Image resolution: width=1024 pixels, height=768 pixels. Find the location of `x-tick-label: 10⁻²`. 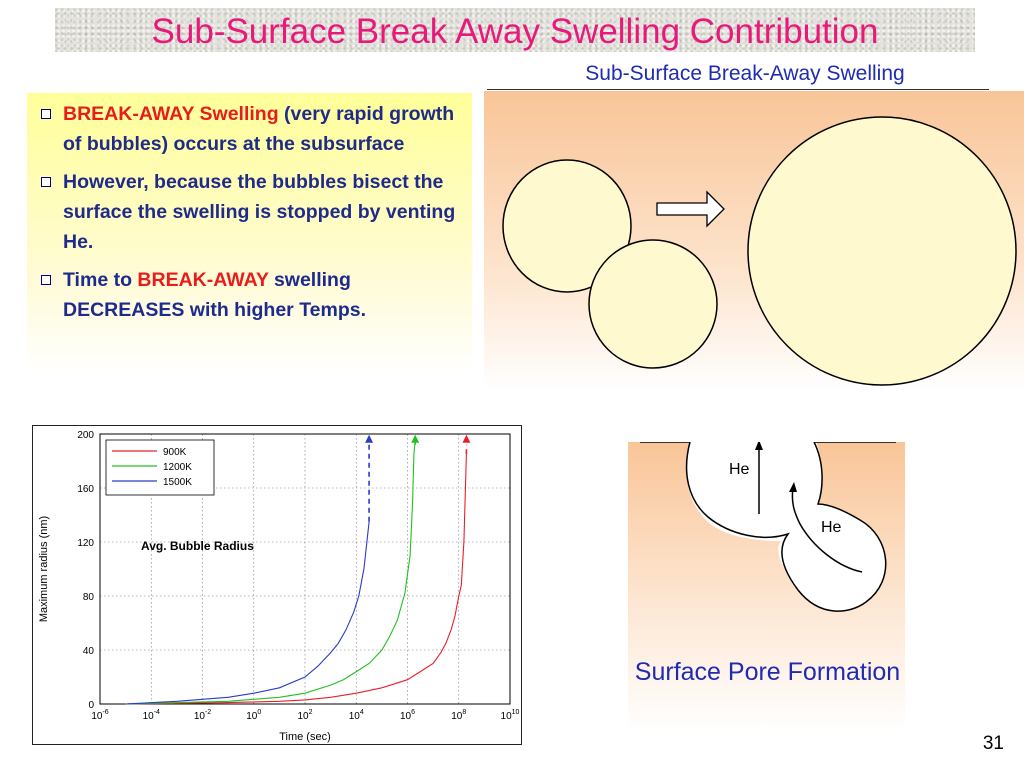

x-tick-label: 10⁻² is located at coordinates (202, 715).